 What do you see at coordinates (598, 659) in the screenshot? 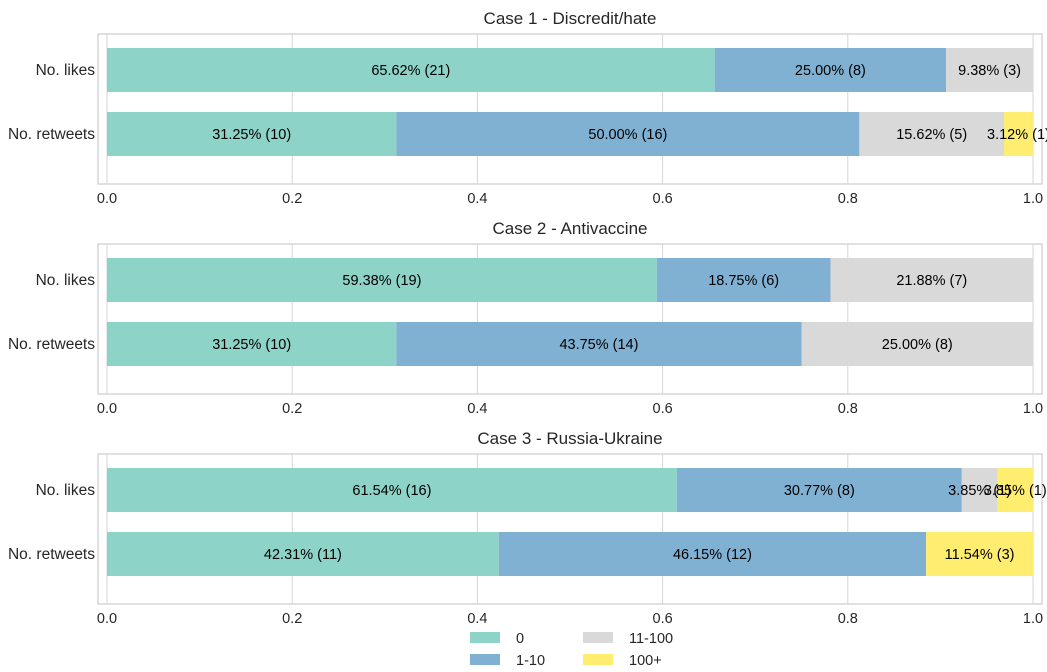
I see `legend-swatch-100+` at bounding box center [598, 659].